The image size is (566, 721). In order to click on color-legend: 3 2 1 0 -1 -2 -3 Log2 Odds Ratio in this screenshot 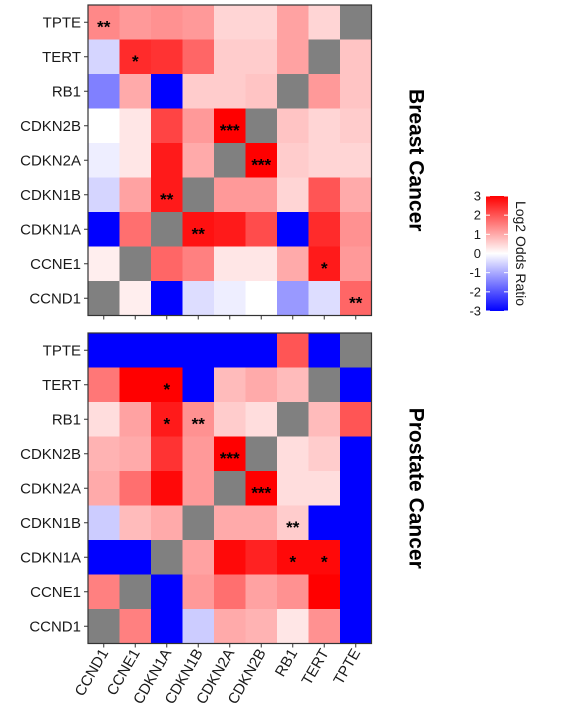, I will do `click(499, 254)`.